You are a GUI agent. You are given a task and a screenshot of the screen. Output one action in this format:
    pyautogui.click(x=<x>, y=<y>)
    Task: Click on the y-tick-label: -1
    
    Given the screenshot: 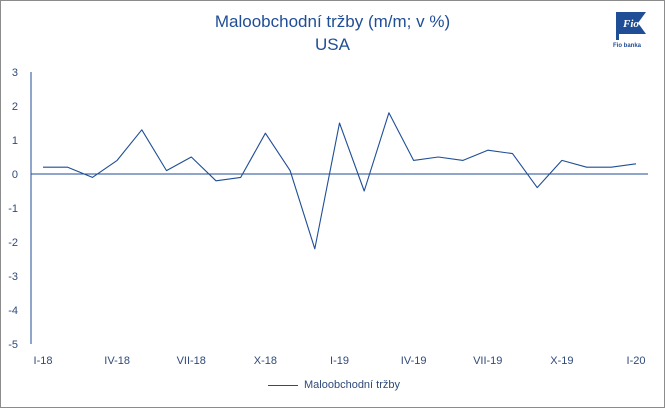 What is the action you would take?
    pyautogui.click(x=13, y=209)
    